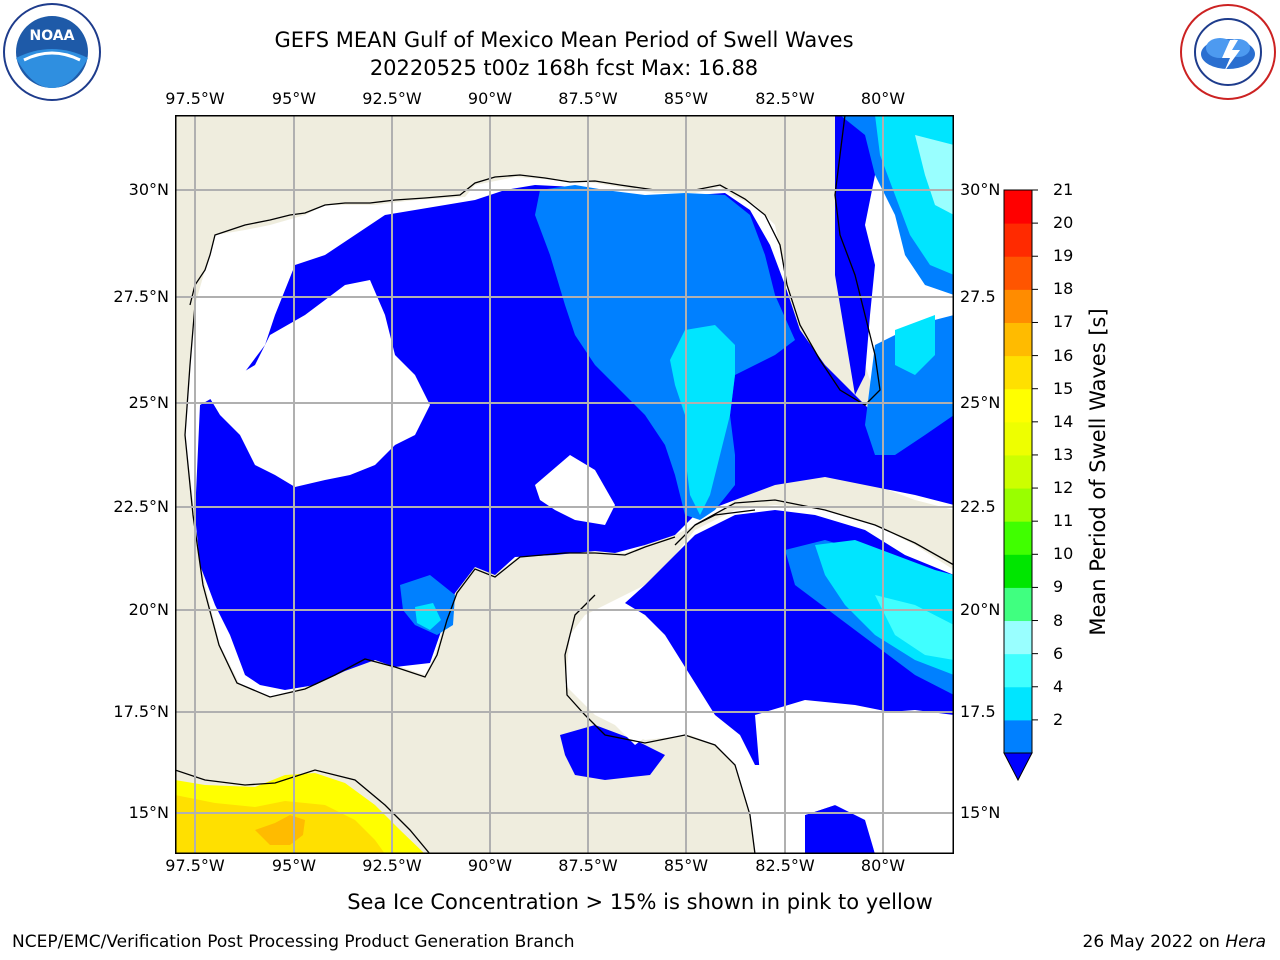 The image size is (1280, 960). What do you see at coordinates (686, 98) in the screenshot?
I see `top-lon-label: 85°W` at bounding box center [686, 98].